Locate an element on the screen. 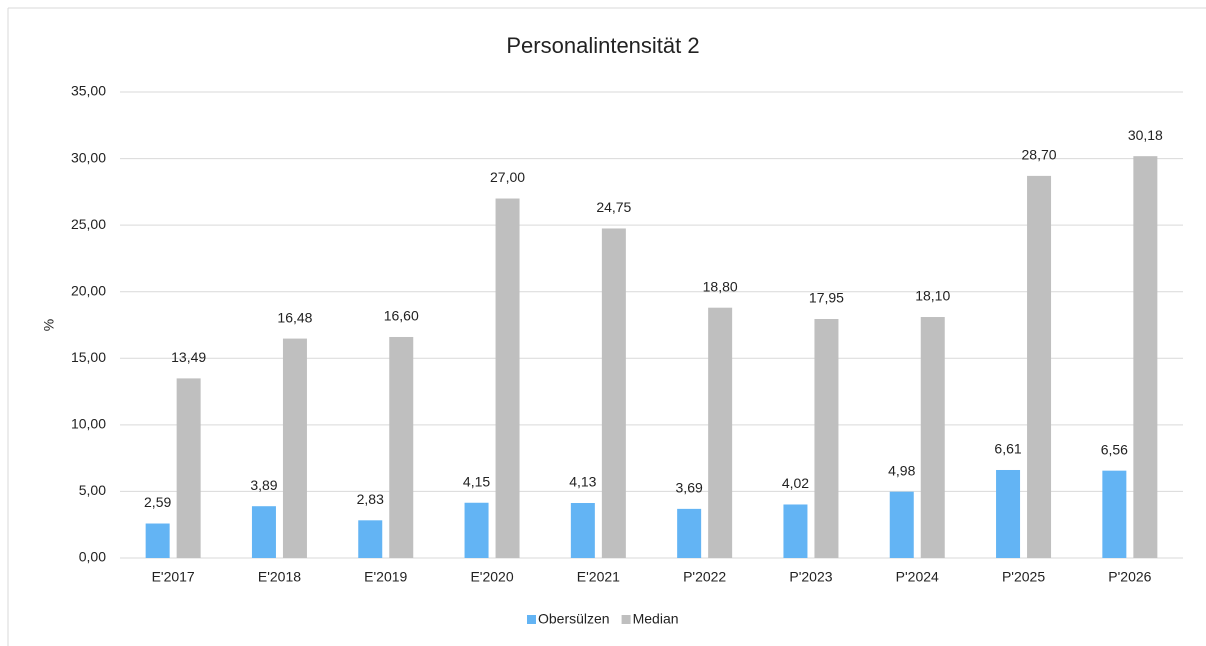 This screenshot has width=1206, height=646. y-tick-label: 20,00 is located at coordinates (88, 290).